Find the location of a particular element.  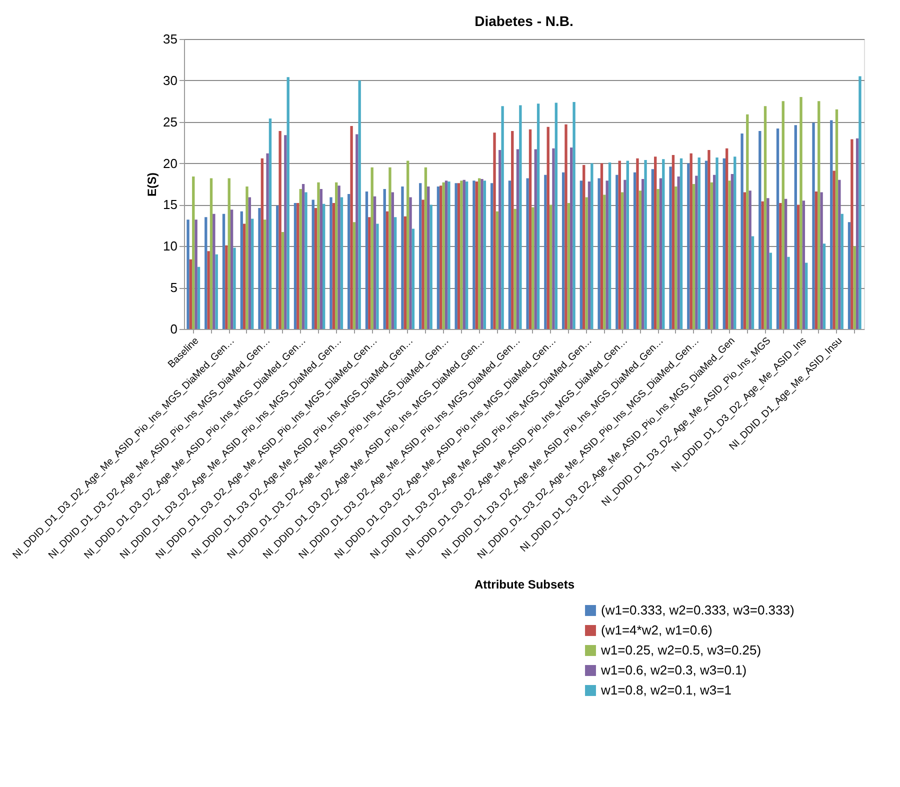

legend-label: (w1=0.333, w2=0.333, w3=0.333) is located at coordinates (697, 610).